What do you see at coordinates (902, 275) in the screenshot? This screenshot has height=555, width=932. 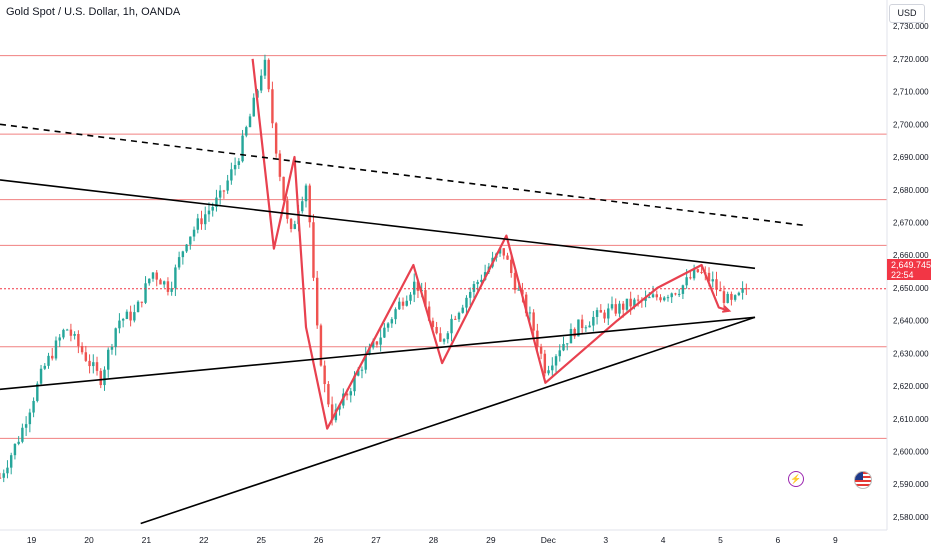 I see `bar-countdown: 22:54` at bounding box center [902, 275].